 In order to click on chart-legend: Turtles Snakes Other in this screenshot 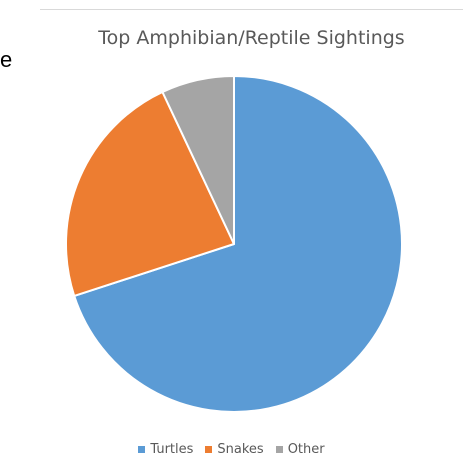, I will do `click(231, 449)`.